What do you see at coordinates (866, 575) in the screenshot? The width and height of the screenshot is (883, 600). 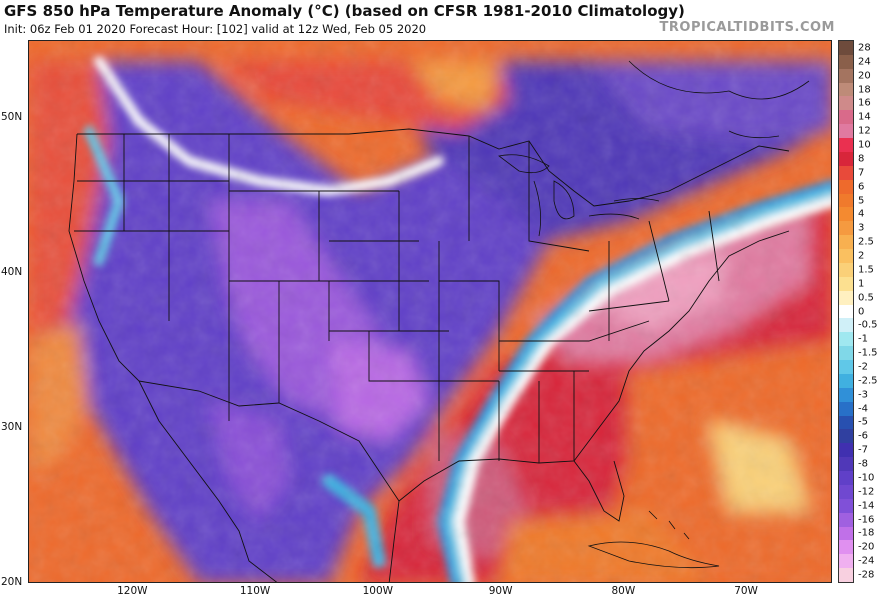 I see `colorbar-label: -28` at bounding box center [866, 575].